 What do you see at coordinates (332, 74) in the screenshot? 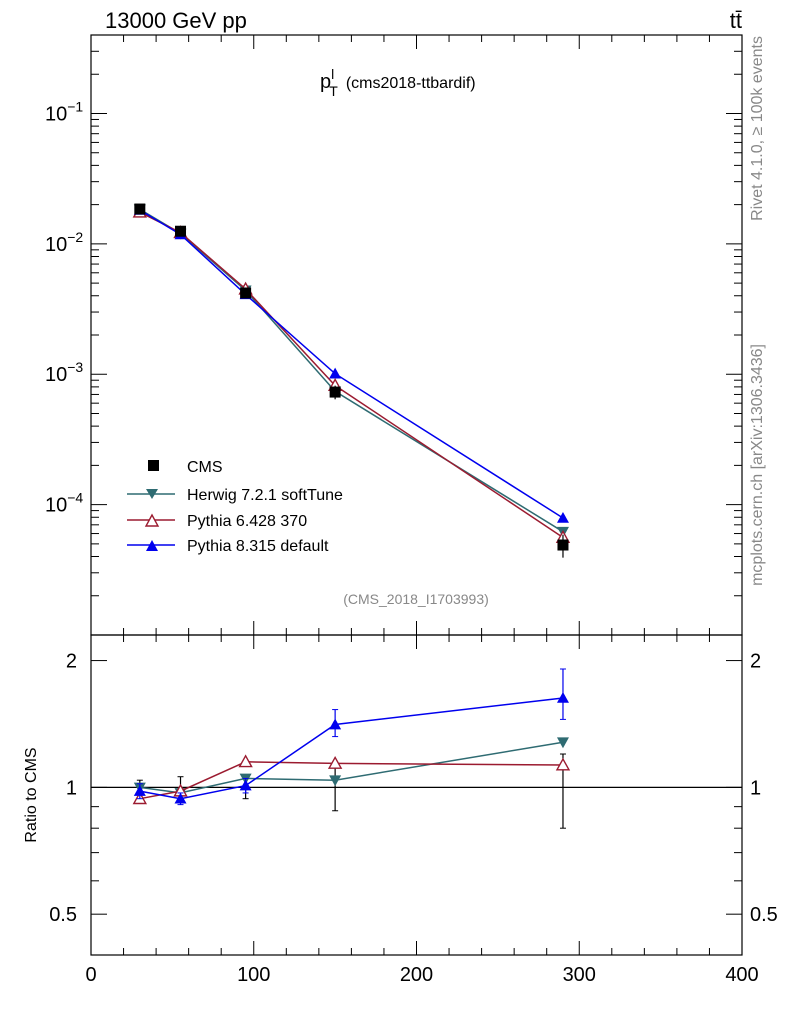
I see `title-superscript: l` at bounding box center [332, 74].